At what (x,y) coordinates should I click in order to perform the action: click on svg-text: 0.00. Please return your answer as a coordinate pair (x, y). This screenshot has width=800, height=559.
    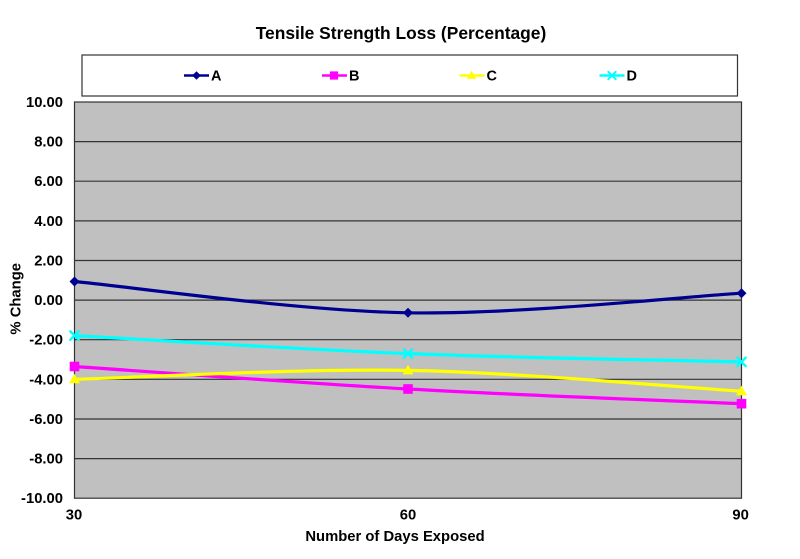
    Looking at the image, I should click on (48, 301).